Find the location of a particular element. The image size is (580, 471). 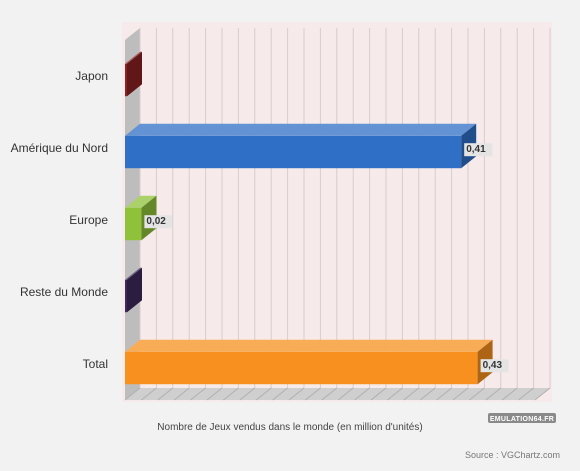

bar-japon is located at coordinates (133, 74).